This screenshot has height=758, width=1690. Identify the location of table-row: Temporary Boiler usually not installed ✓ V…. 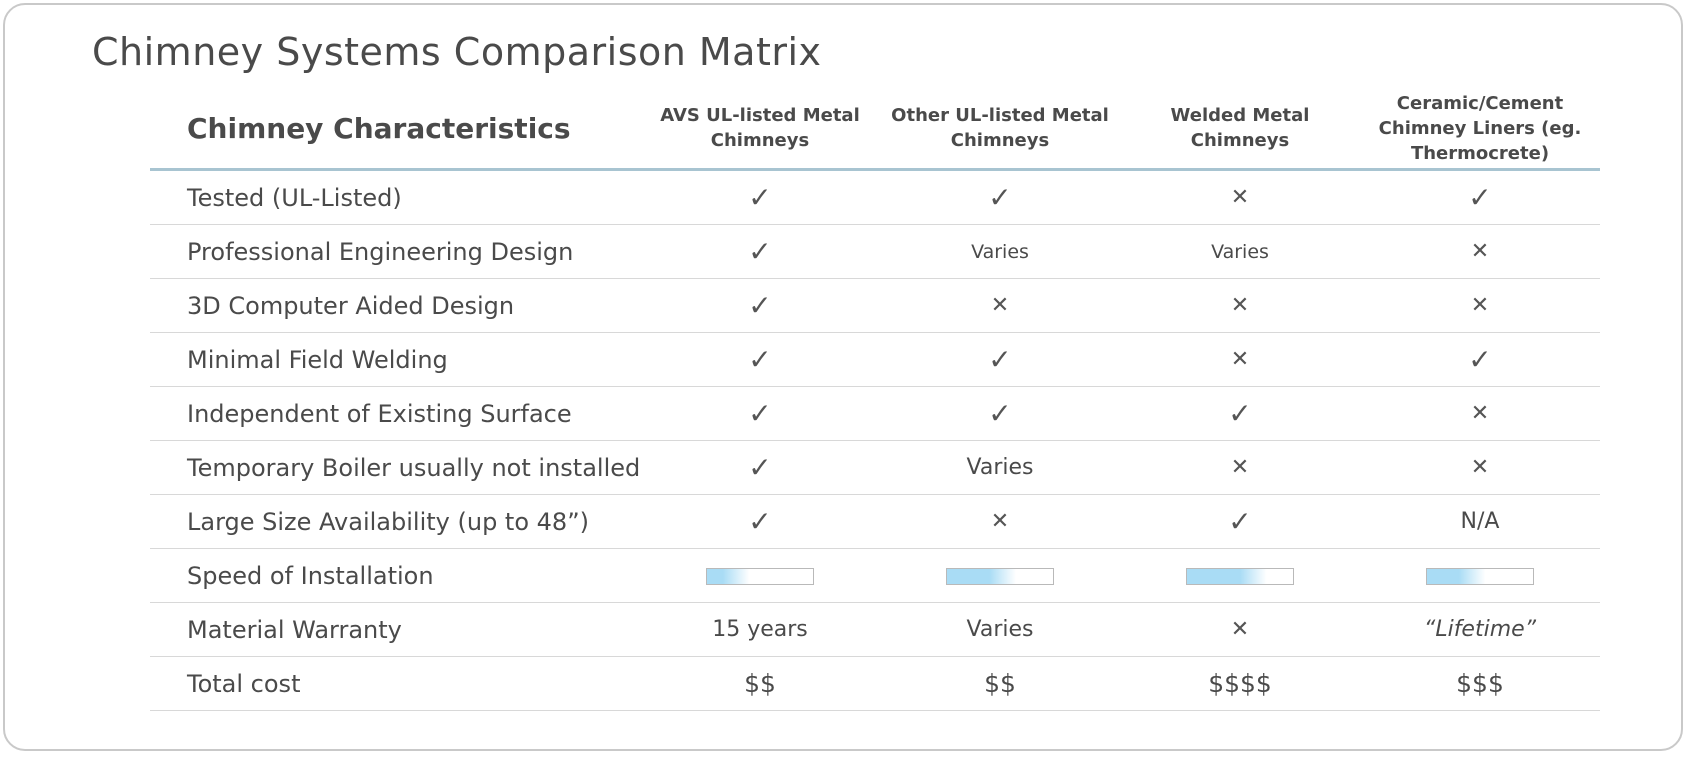
(875, 467).